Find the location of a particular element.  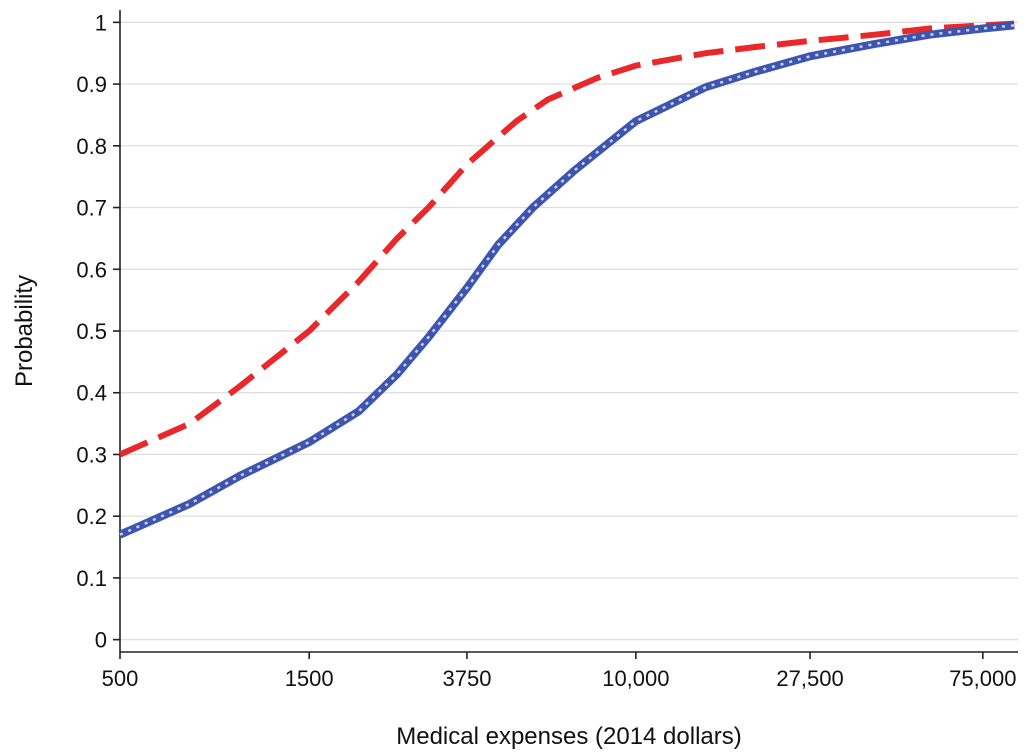

y-tick-label: 0.3 is located at coordinates (91, 454).